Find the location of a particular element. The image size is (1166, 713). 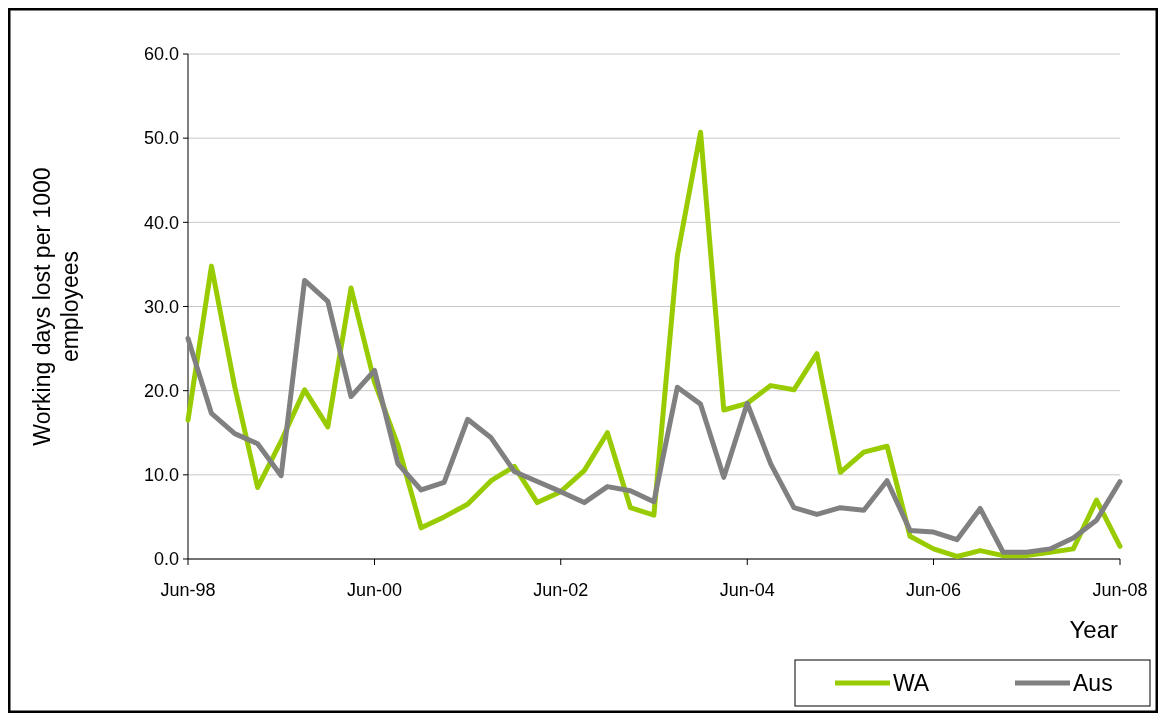

y-tick-label: 10.0 is located at coordinates (161, 475).